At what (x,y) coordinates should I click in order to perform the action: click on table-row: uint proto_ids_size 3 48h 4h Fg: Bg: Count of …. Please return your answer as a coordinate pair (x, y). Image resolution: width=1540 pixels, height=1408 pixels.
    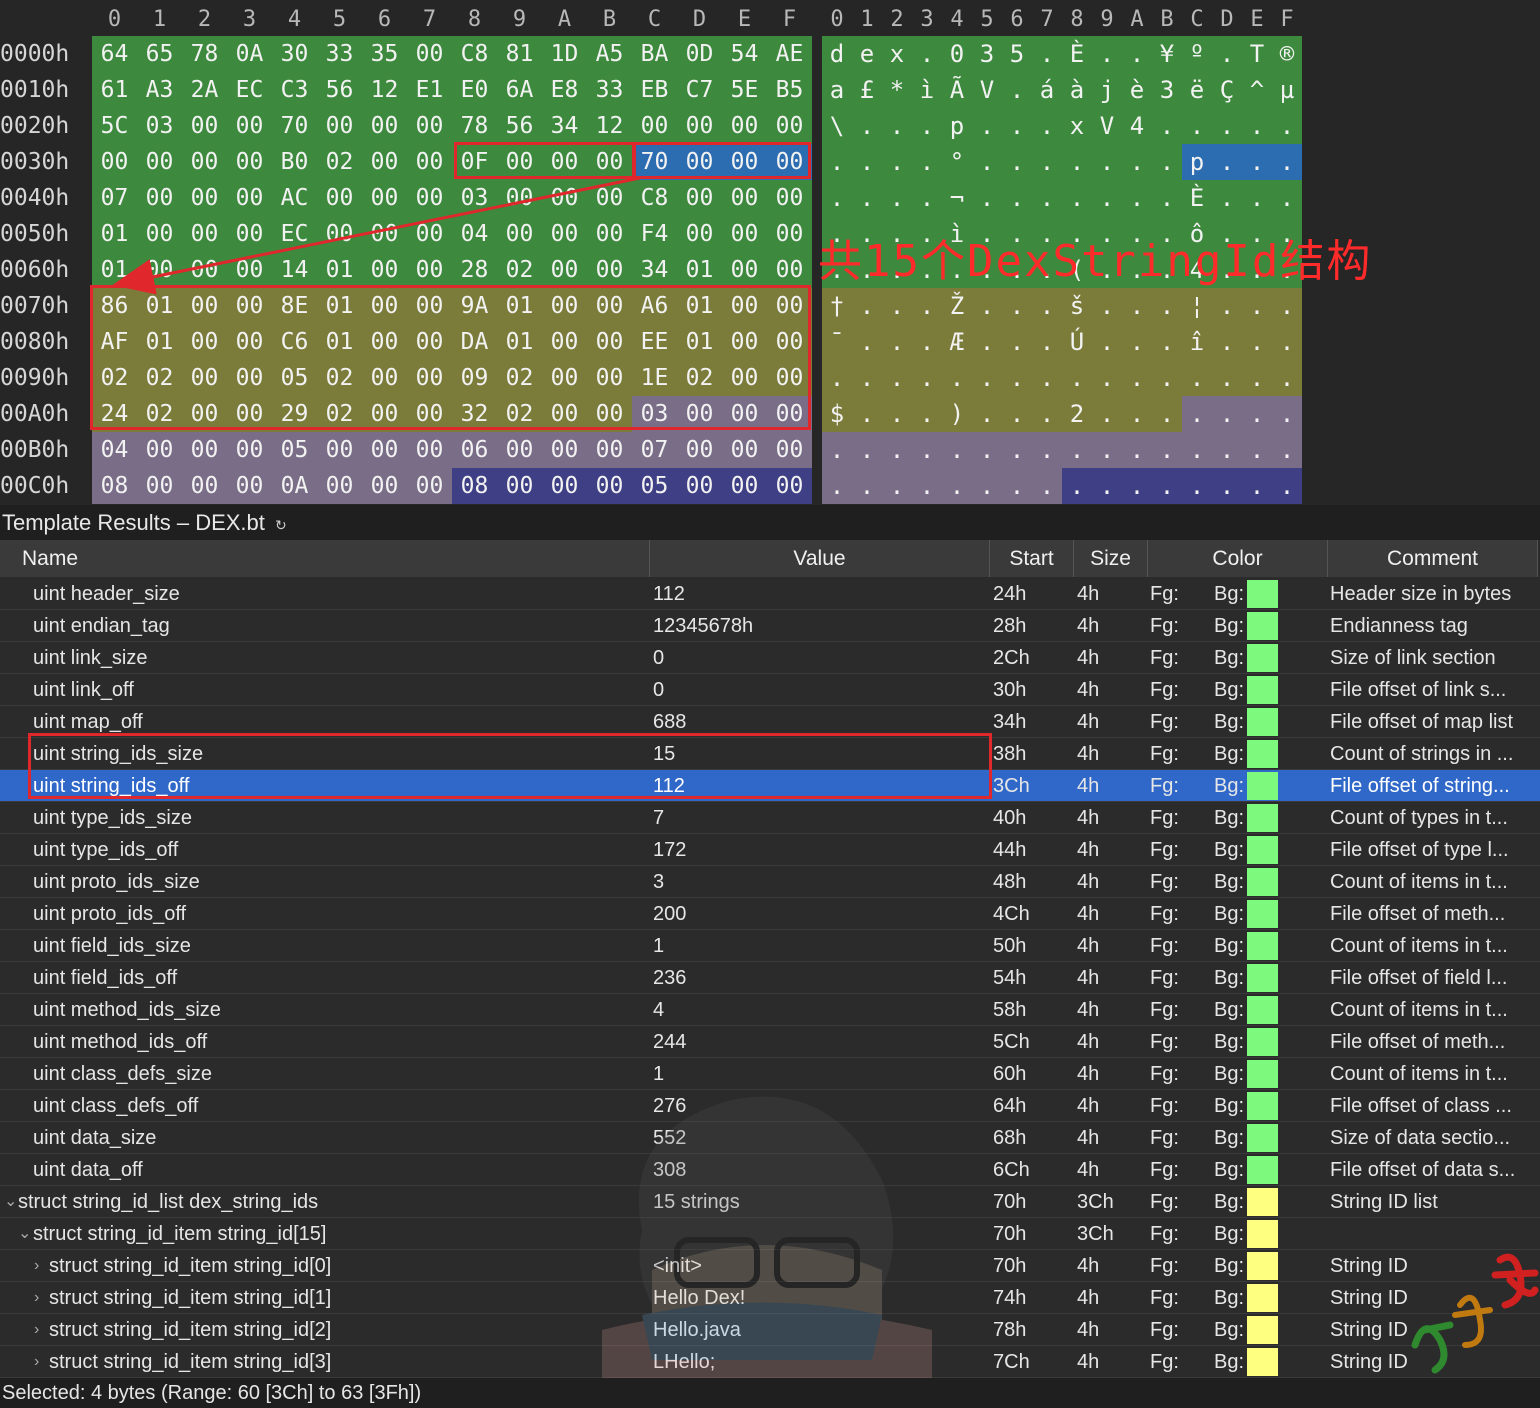
    Looking at the image, I should click on (770, 882).